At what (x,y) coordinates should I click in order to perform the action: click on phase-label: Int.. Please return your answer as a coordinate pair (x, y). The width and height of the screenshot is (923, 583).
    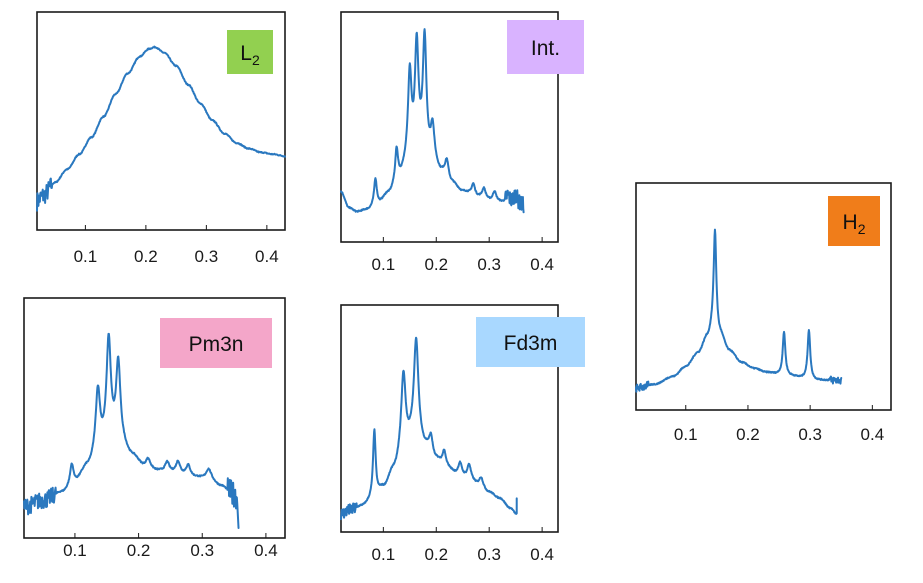
    Looking at the image, I should click on (545, 48).